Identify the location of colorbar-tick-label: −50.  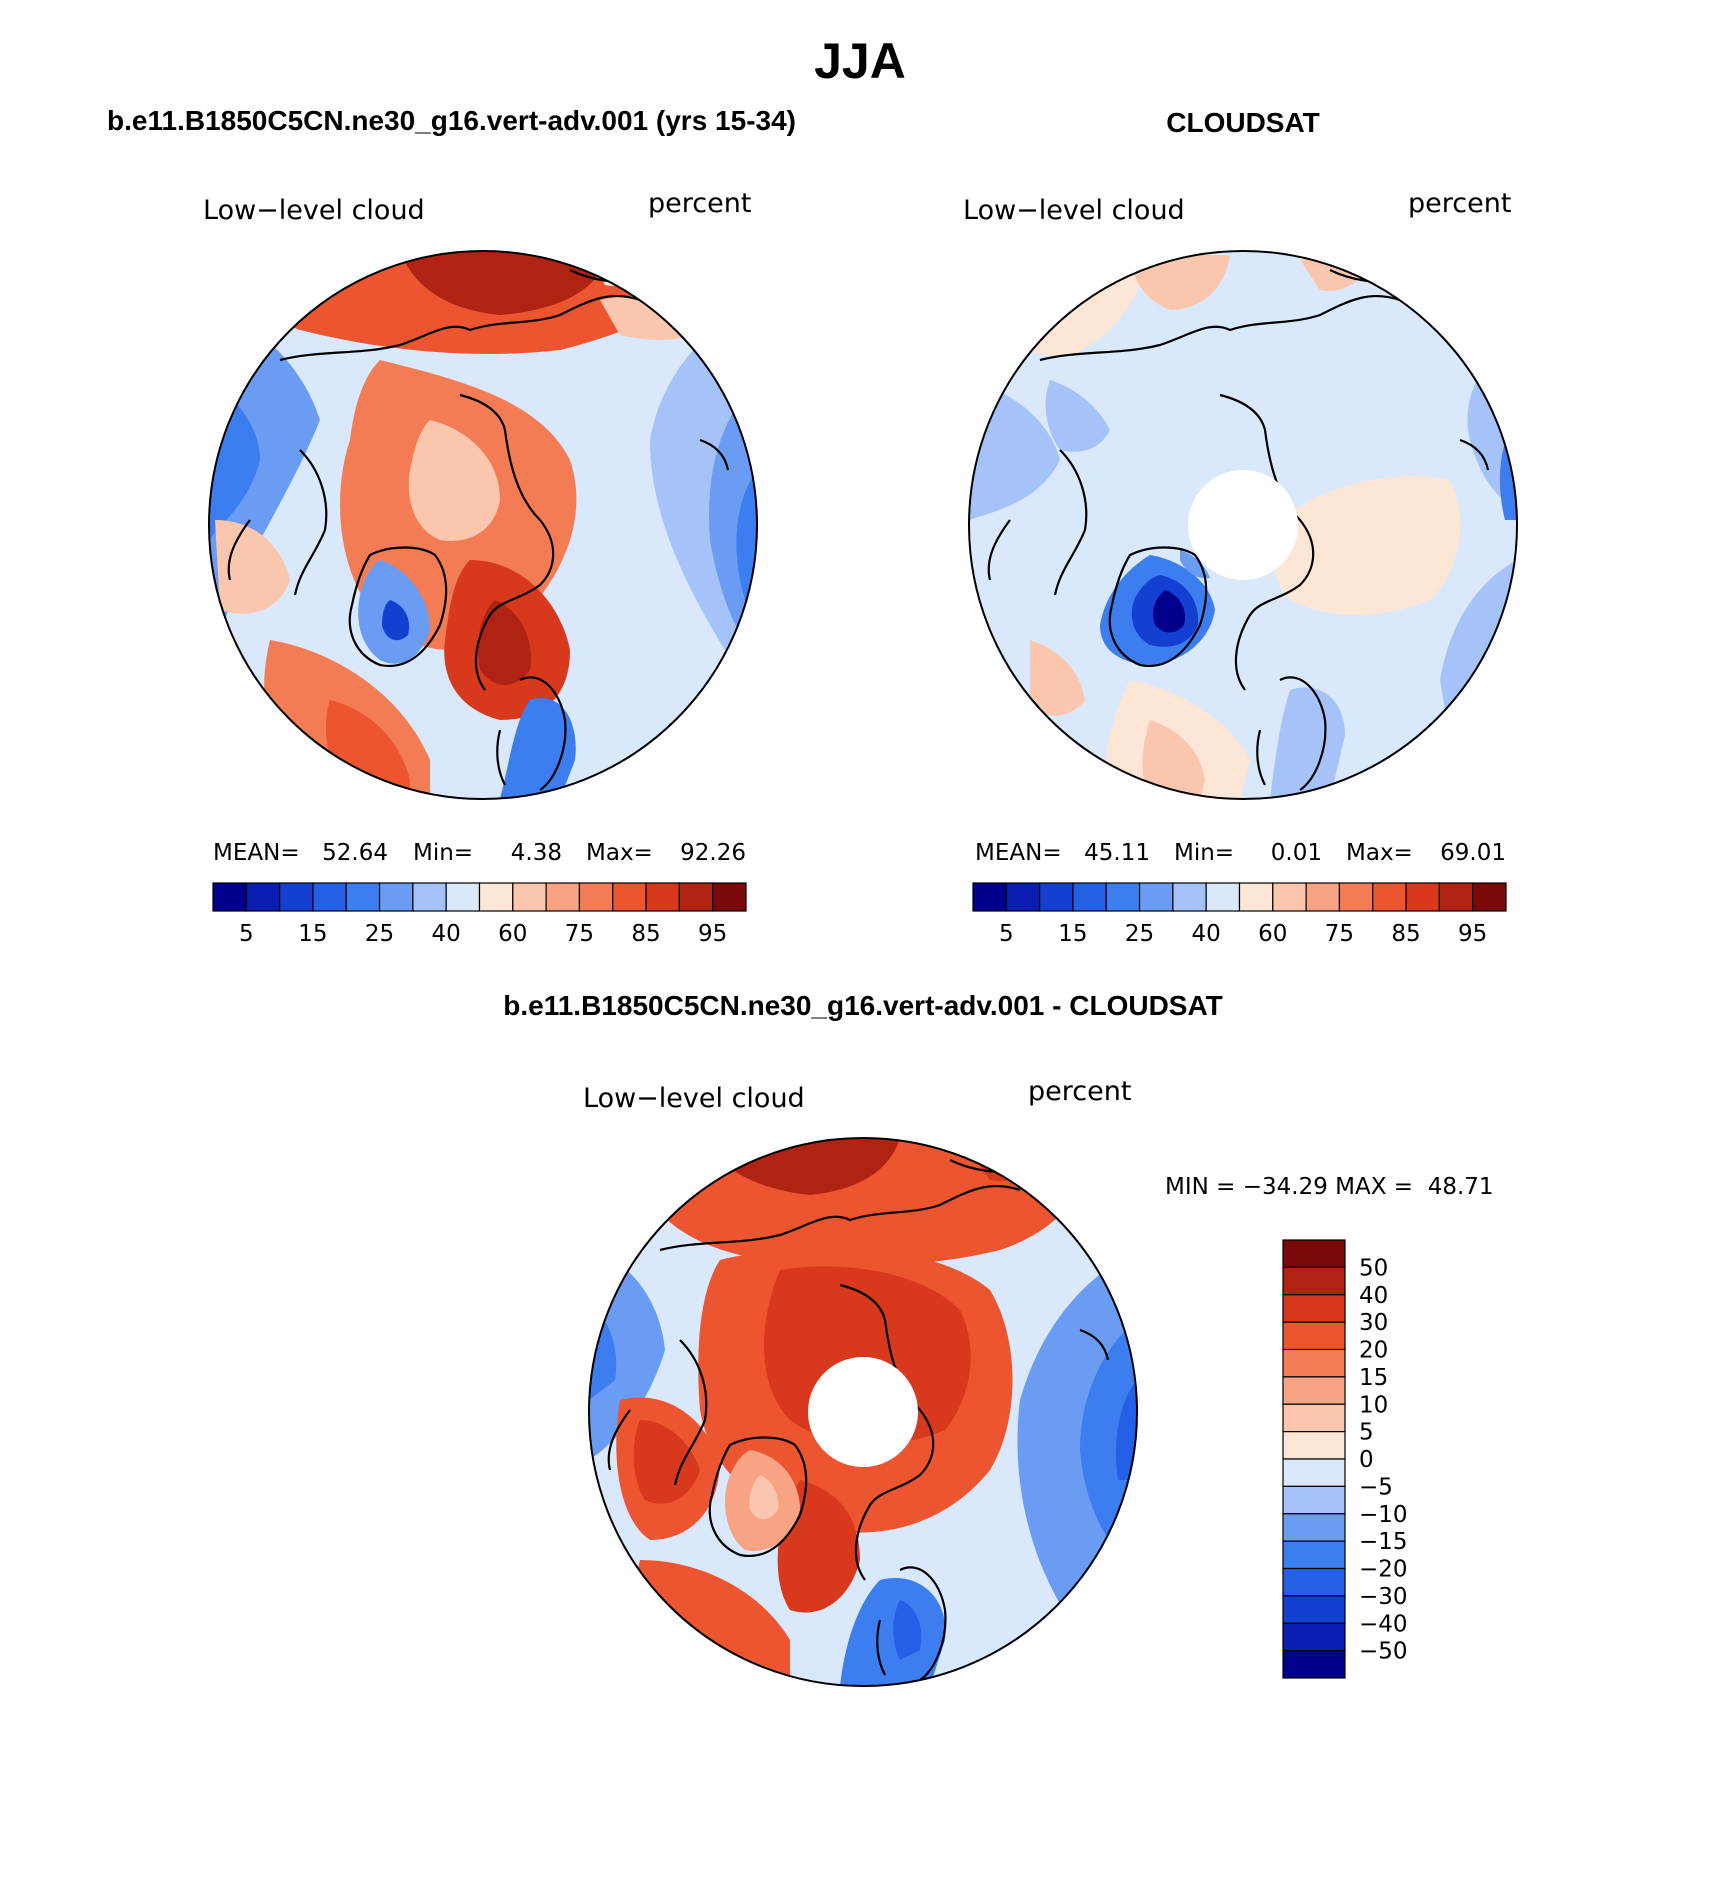
(1383, 1652).